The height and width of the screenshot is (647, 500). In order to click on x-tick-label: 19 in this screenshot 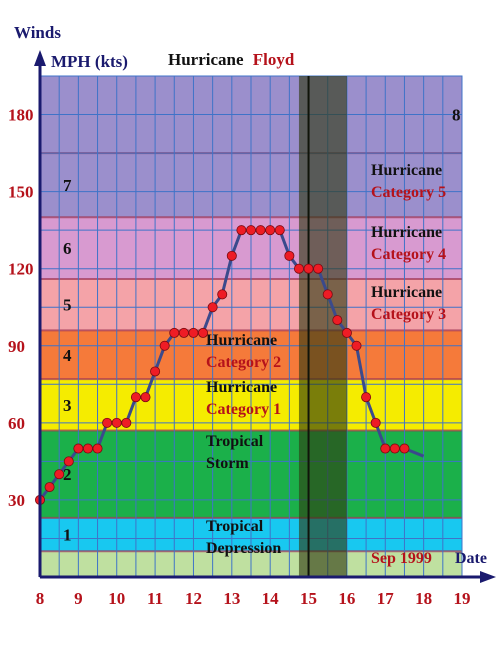, I will do `click(462, 598)`.